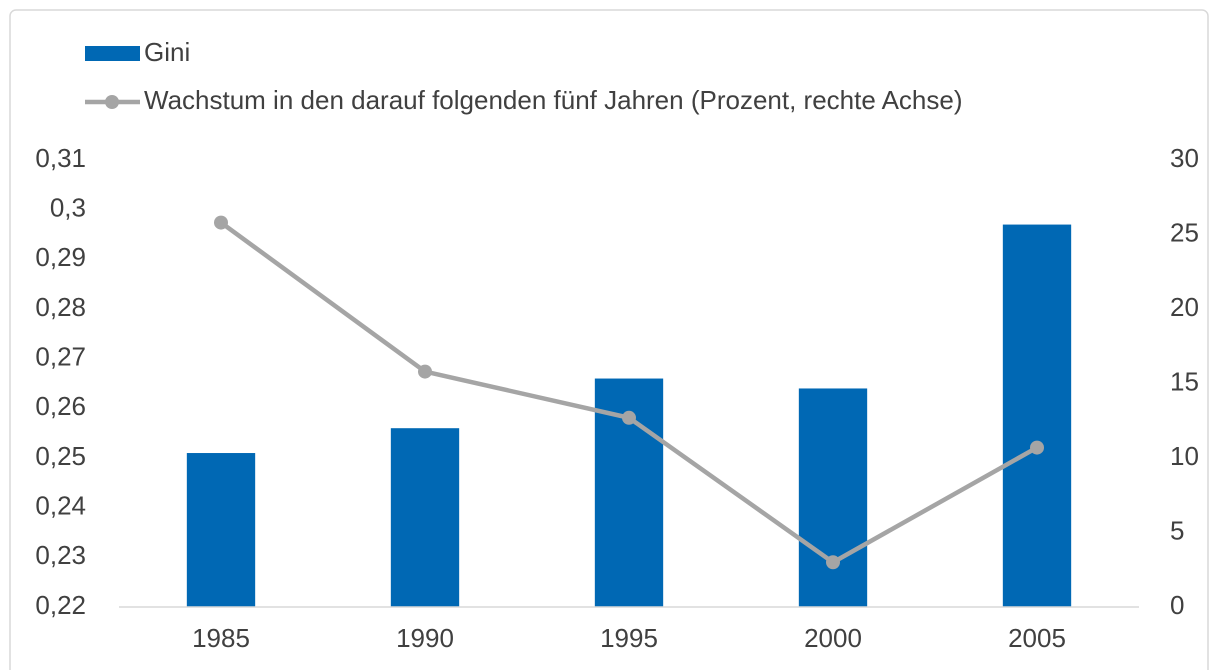 This screenshot has width=1215, height=670. Describe the element at coordinates (60, 555) in the screenshot. I see `y-tick-label: 0,23` at that location.